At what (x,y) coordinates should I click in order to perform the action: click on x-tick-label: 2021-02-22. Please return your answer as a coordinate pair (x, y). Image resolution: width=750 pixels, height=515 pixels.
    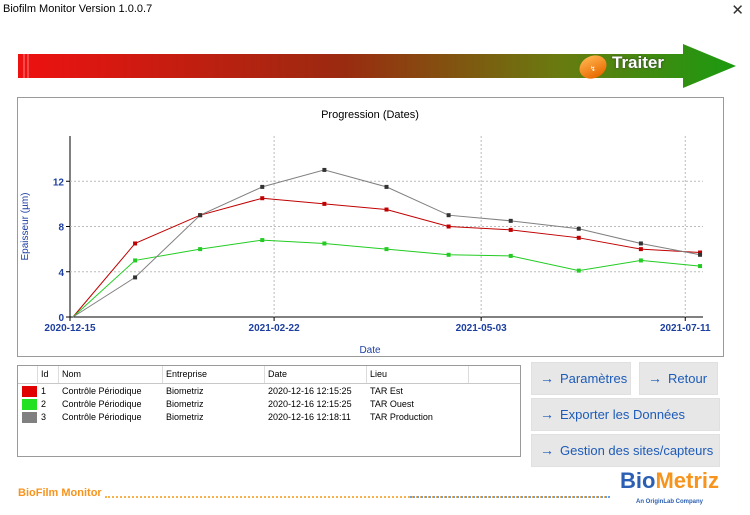
    Looking at the image, I should click on (275, 328).